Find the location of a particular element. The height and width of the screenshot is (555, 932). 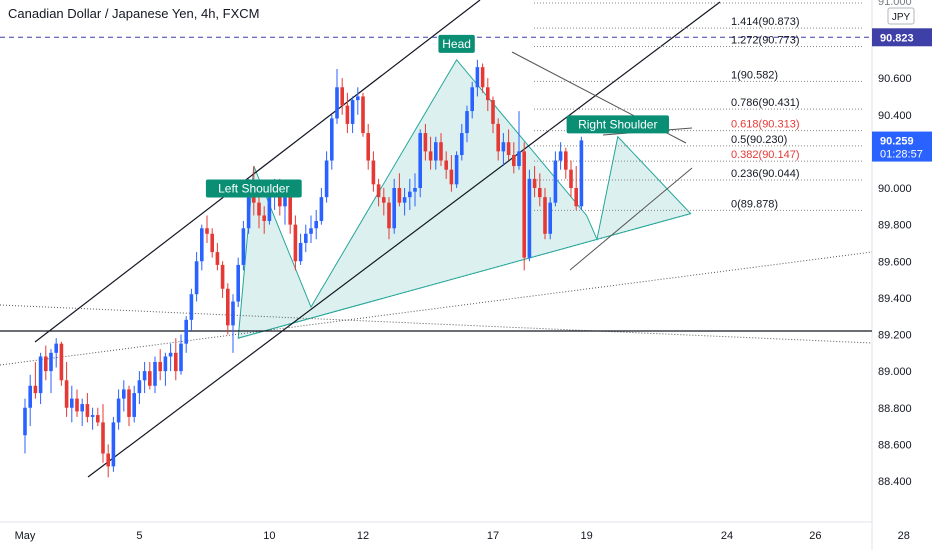

fib-level-label: 1(90.582) is located at coordinates (754, 75).